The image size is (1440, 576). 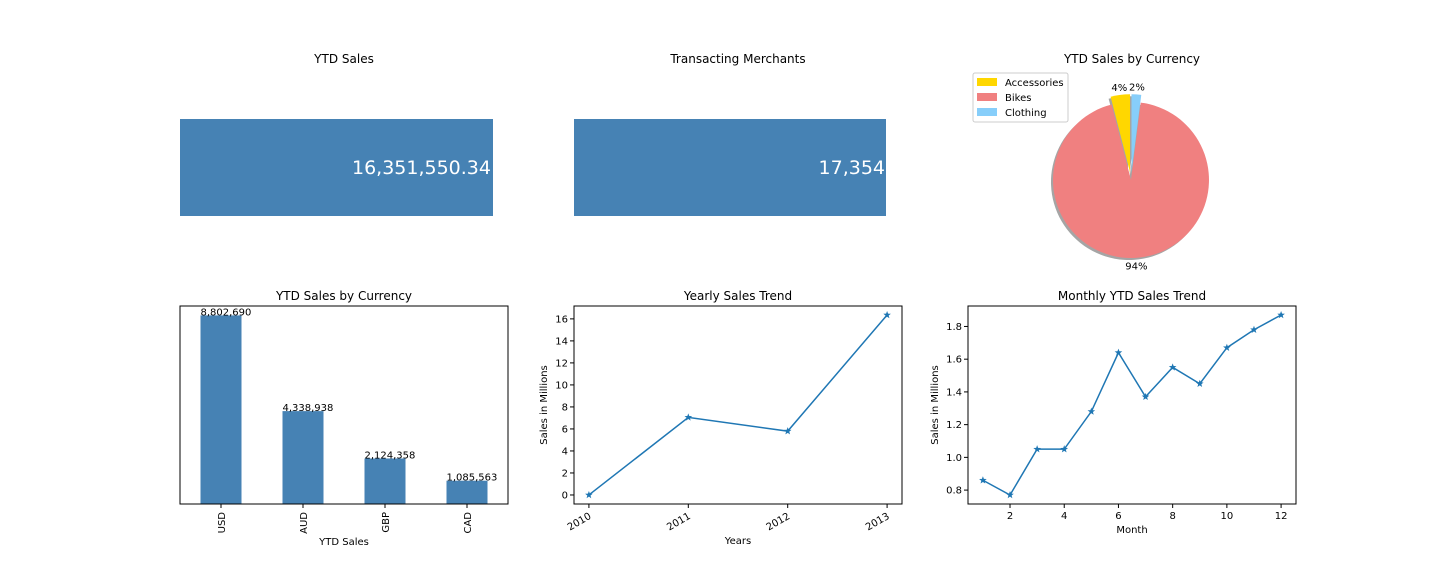 I want to click on pie-slices, so click(x=1130, y=176).